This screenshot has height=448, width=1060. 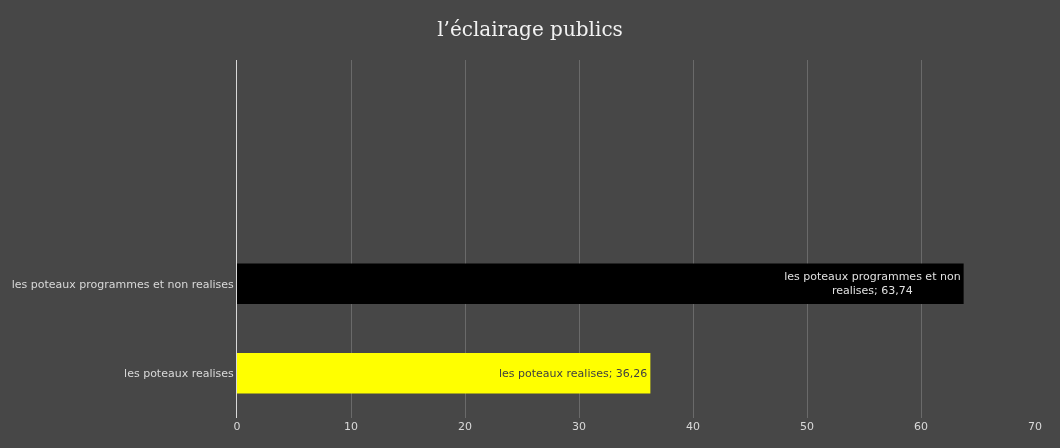 I want to click on data-label: les poteaux programmes et non realises; 63,74, so click(x=872, y=284).